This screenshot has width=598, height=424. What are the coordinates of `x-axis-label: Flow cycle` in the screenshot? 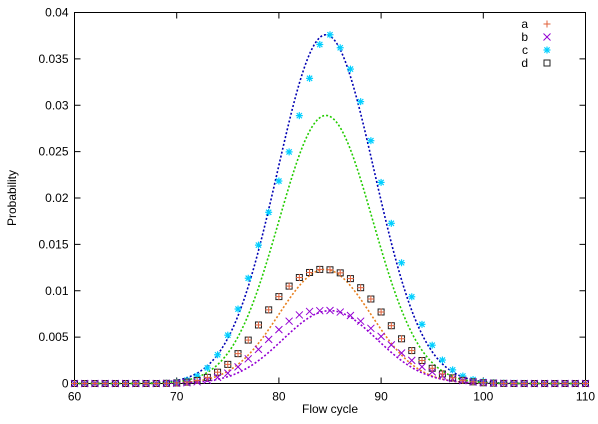 It's located at (330, 409).